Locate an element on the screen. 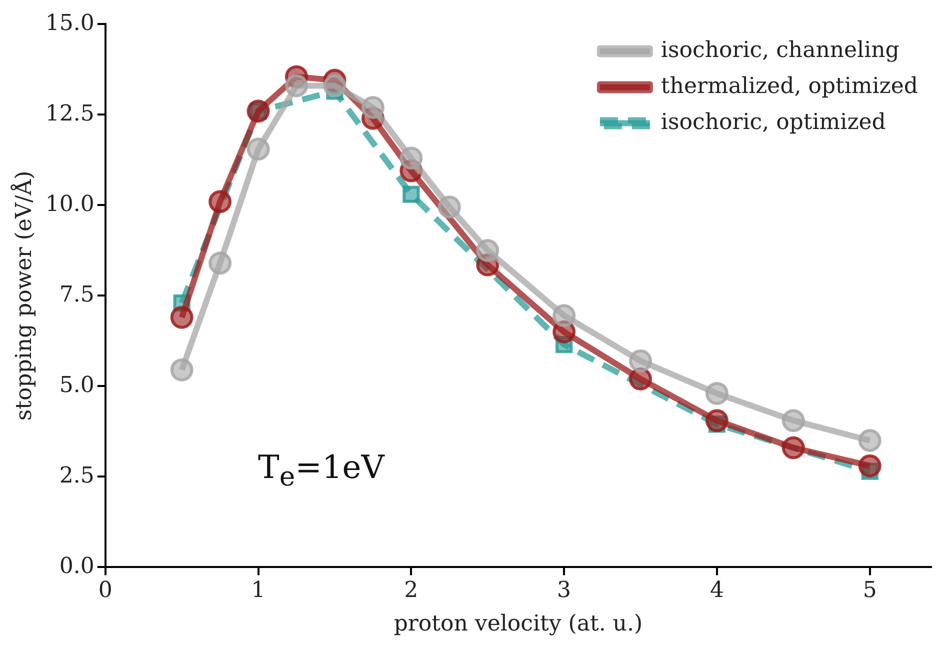 The width and height of the screenshot is (952, 650). x-tick-label: 2 is located at coordinates (411, 591).